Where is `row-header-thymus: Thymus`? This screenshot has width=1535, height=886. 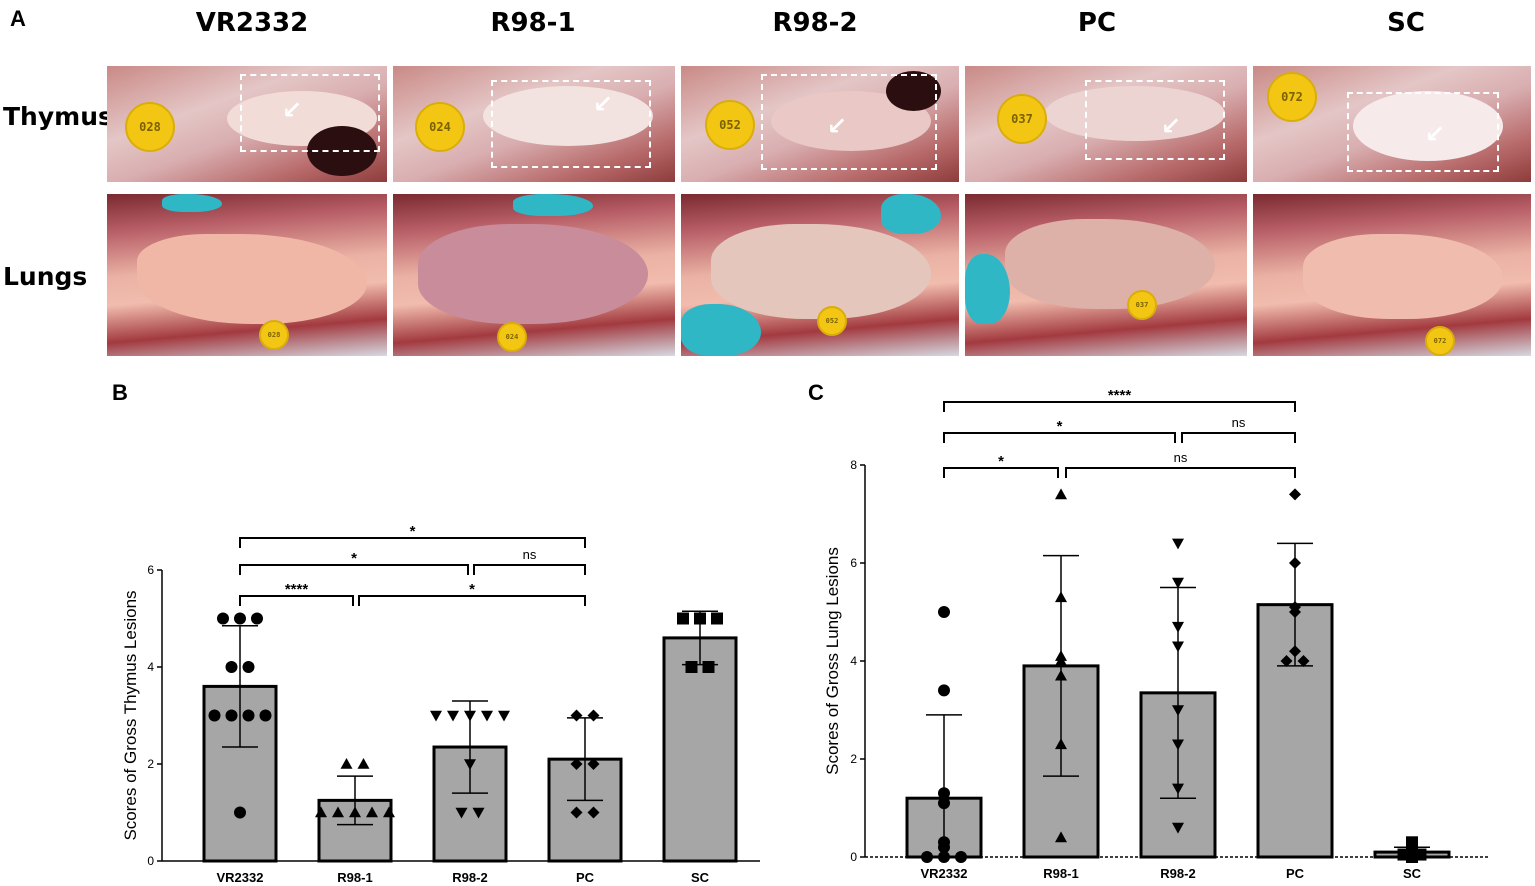 row-header-thymus: Thymus is located at coordinates (58, 116).